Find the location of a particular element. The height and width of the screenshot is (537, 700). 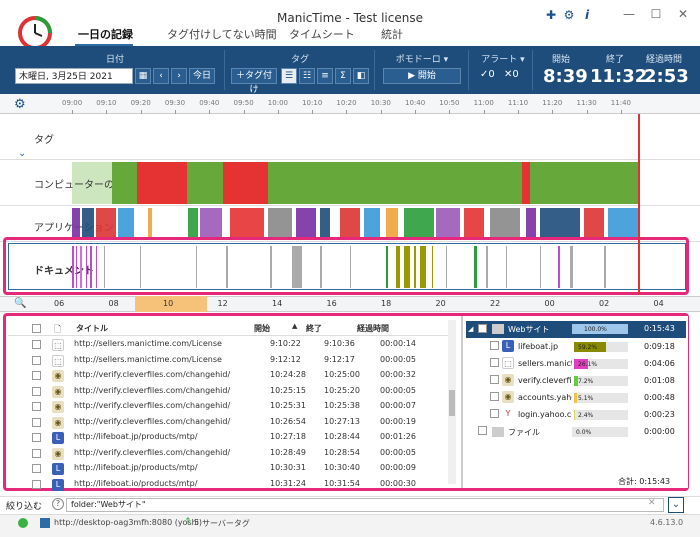

tab-timesheet: タイムシート is located at coordinates (322, 34).